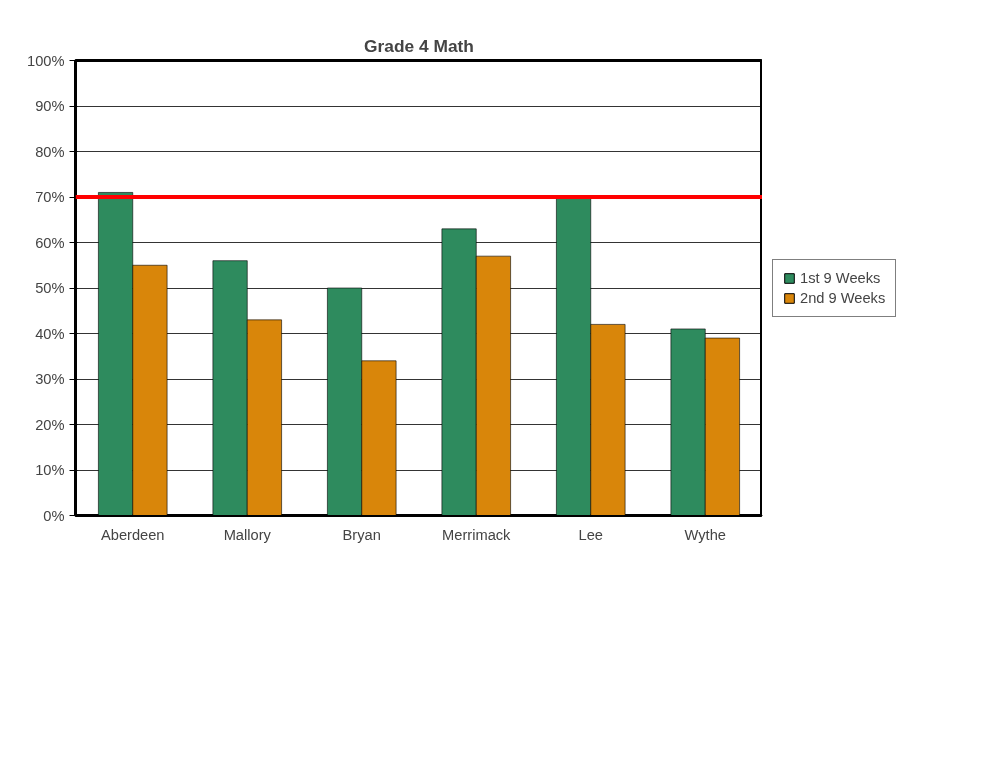  I want to click on y-tick-label: 70%, so click(50, 197).